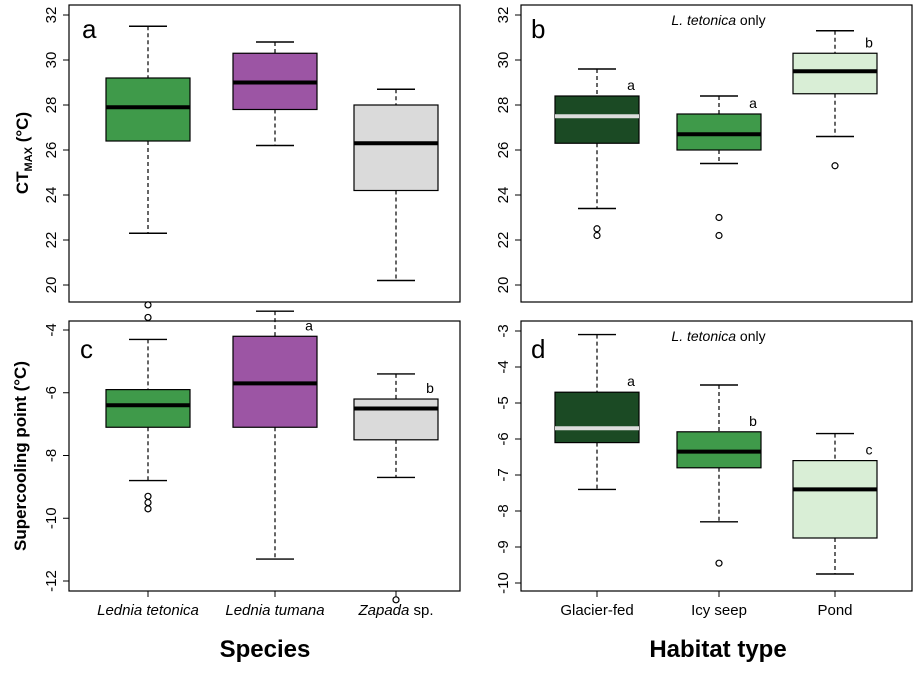 The width and height of the screenshot is (924, 676). I want to click on species-label-2: Lednia tumana, so click(274, 610).